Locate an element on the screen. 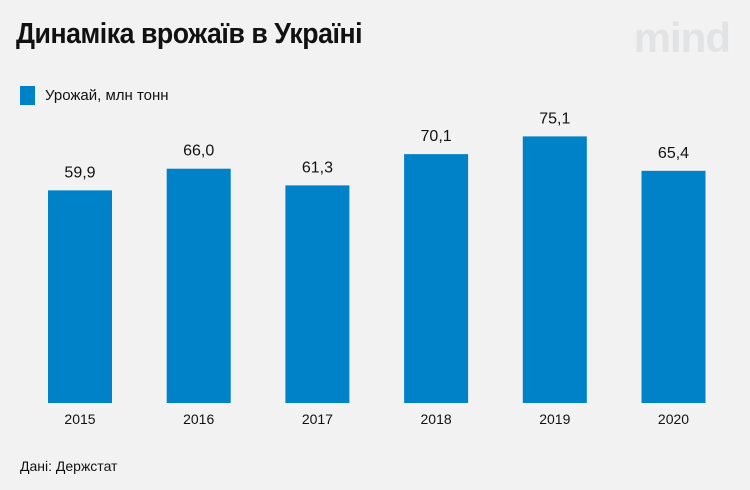  data-label: 66,0 is located at coordinates (198, 151).